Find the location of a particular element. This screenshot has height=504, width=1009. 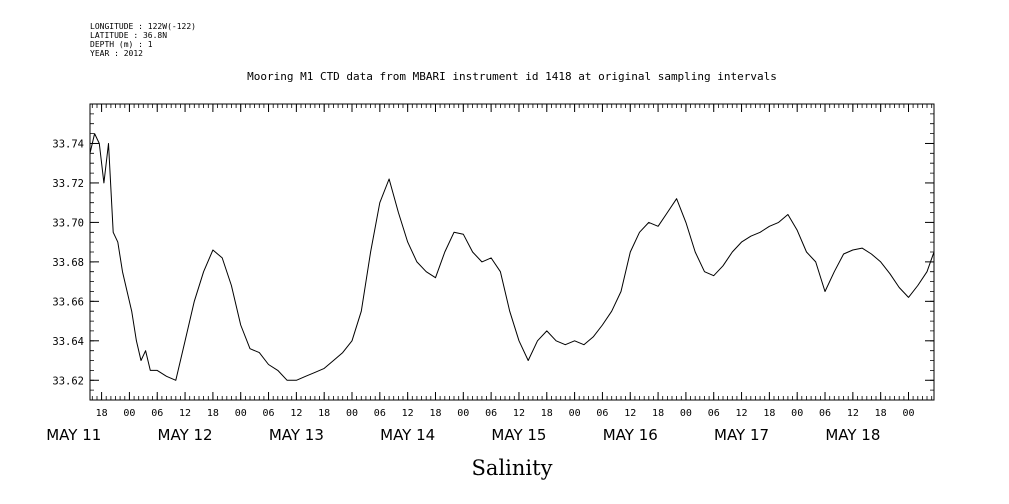

y-tick-label: 33.66 is located at coordinates (68, 302).